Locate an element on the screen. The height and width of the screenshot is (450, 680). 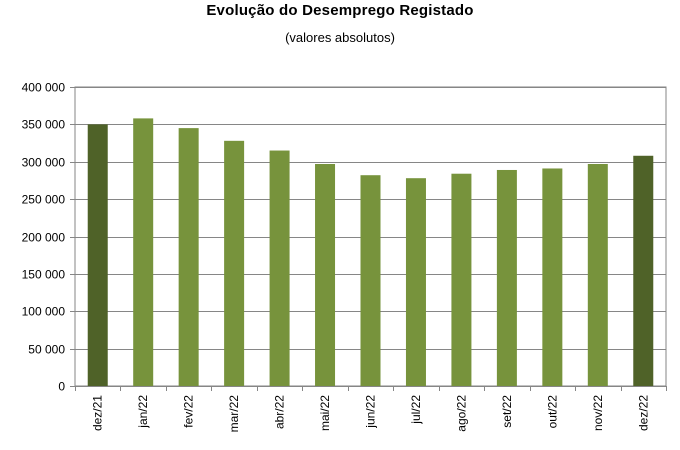
y-tick-label: 150 000 is located at coordinates (44, 275).